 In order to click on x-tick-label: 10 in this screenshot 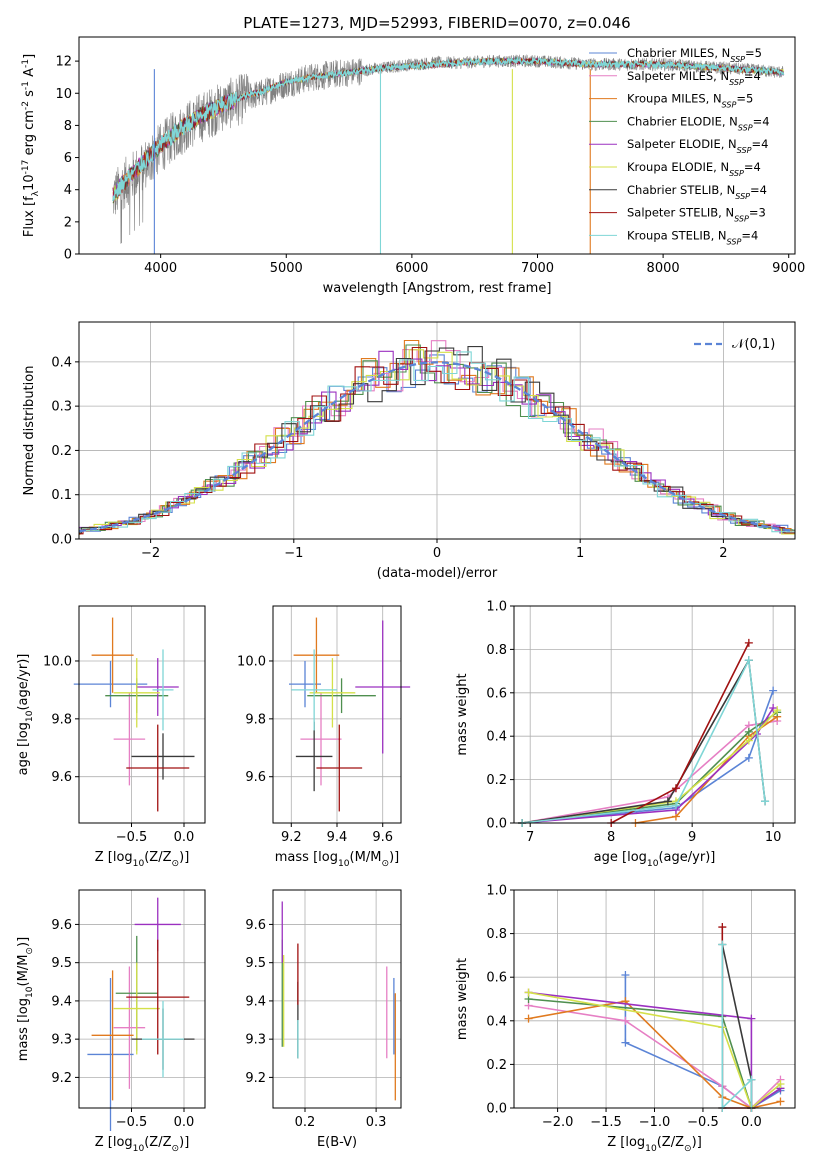, I will do `click(773, 837)`.